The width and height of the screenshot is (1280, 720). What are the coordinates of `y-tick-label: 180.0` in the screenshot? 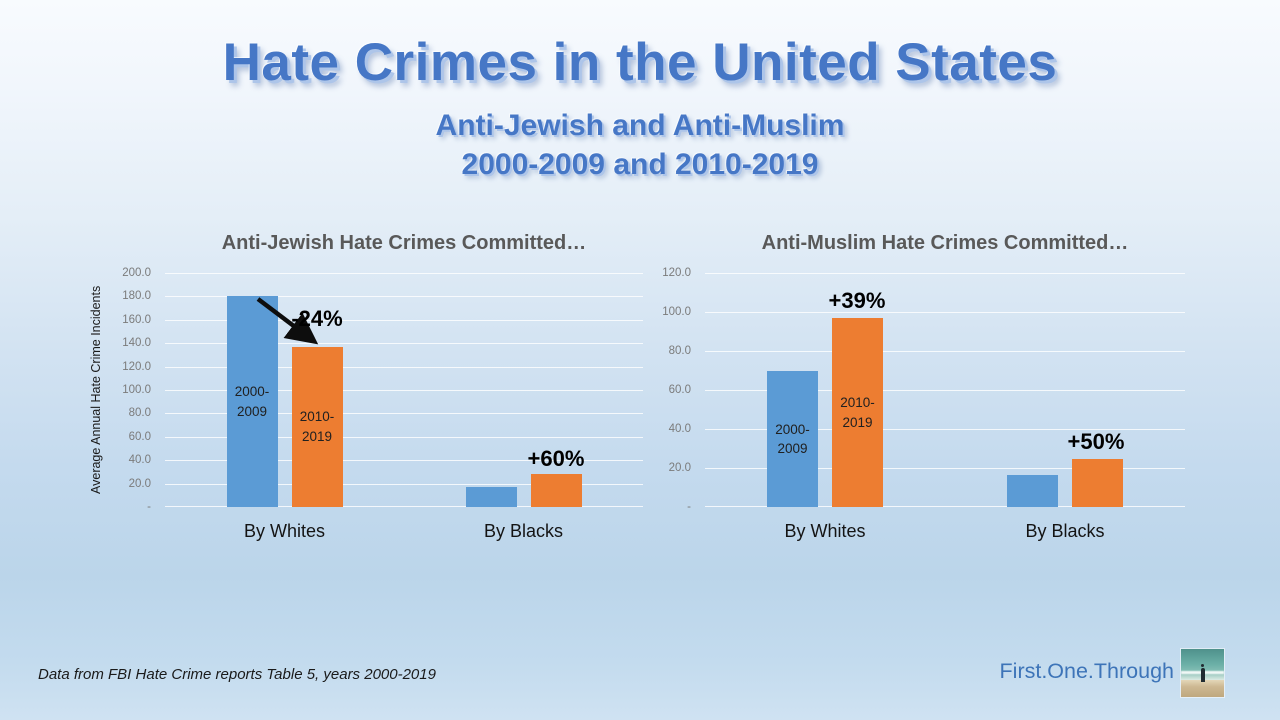 It's located at (136, 296).